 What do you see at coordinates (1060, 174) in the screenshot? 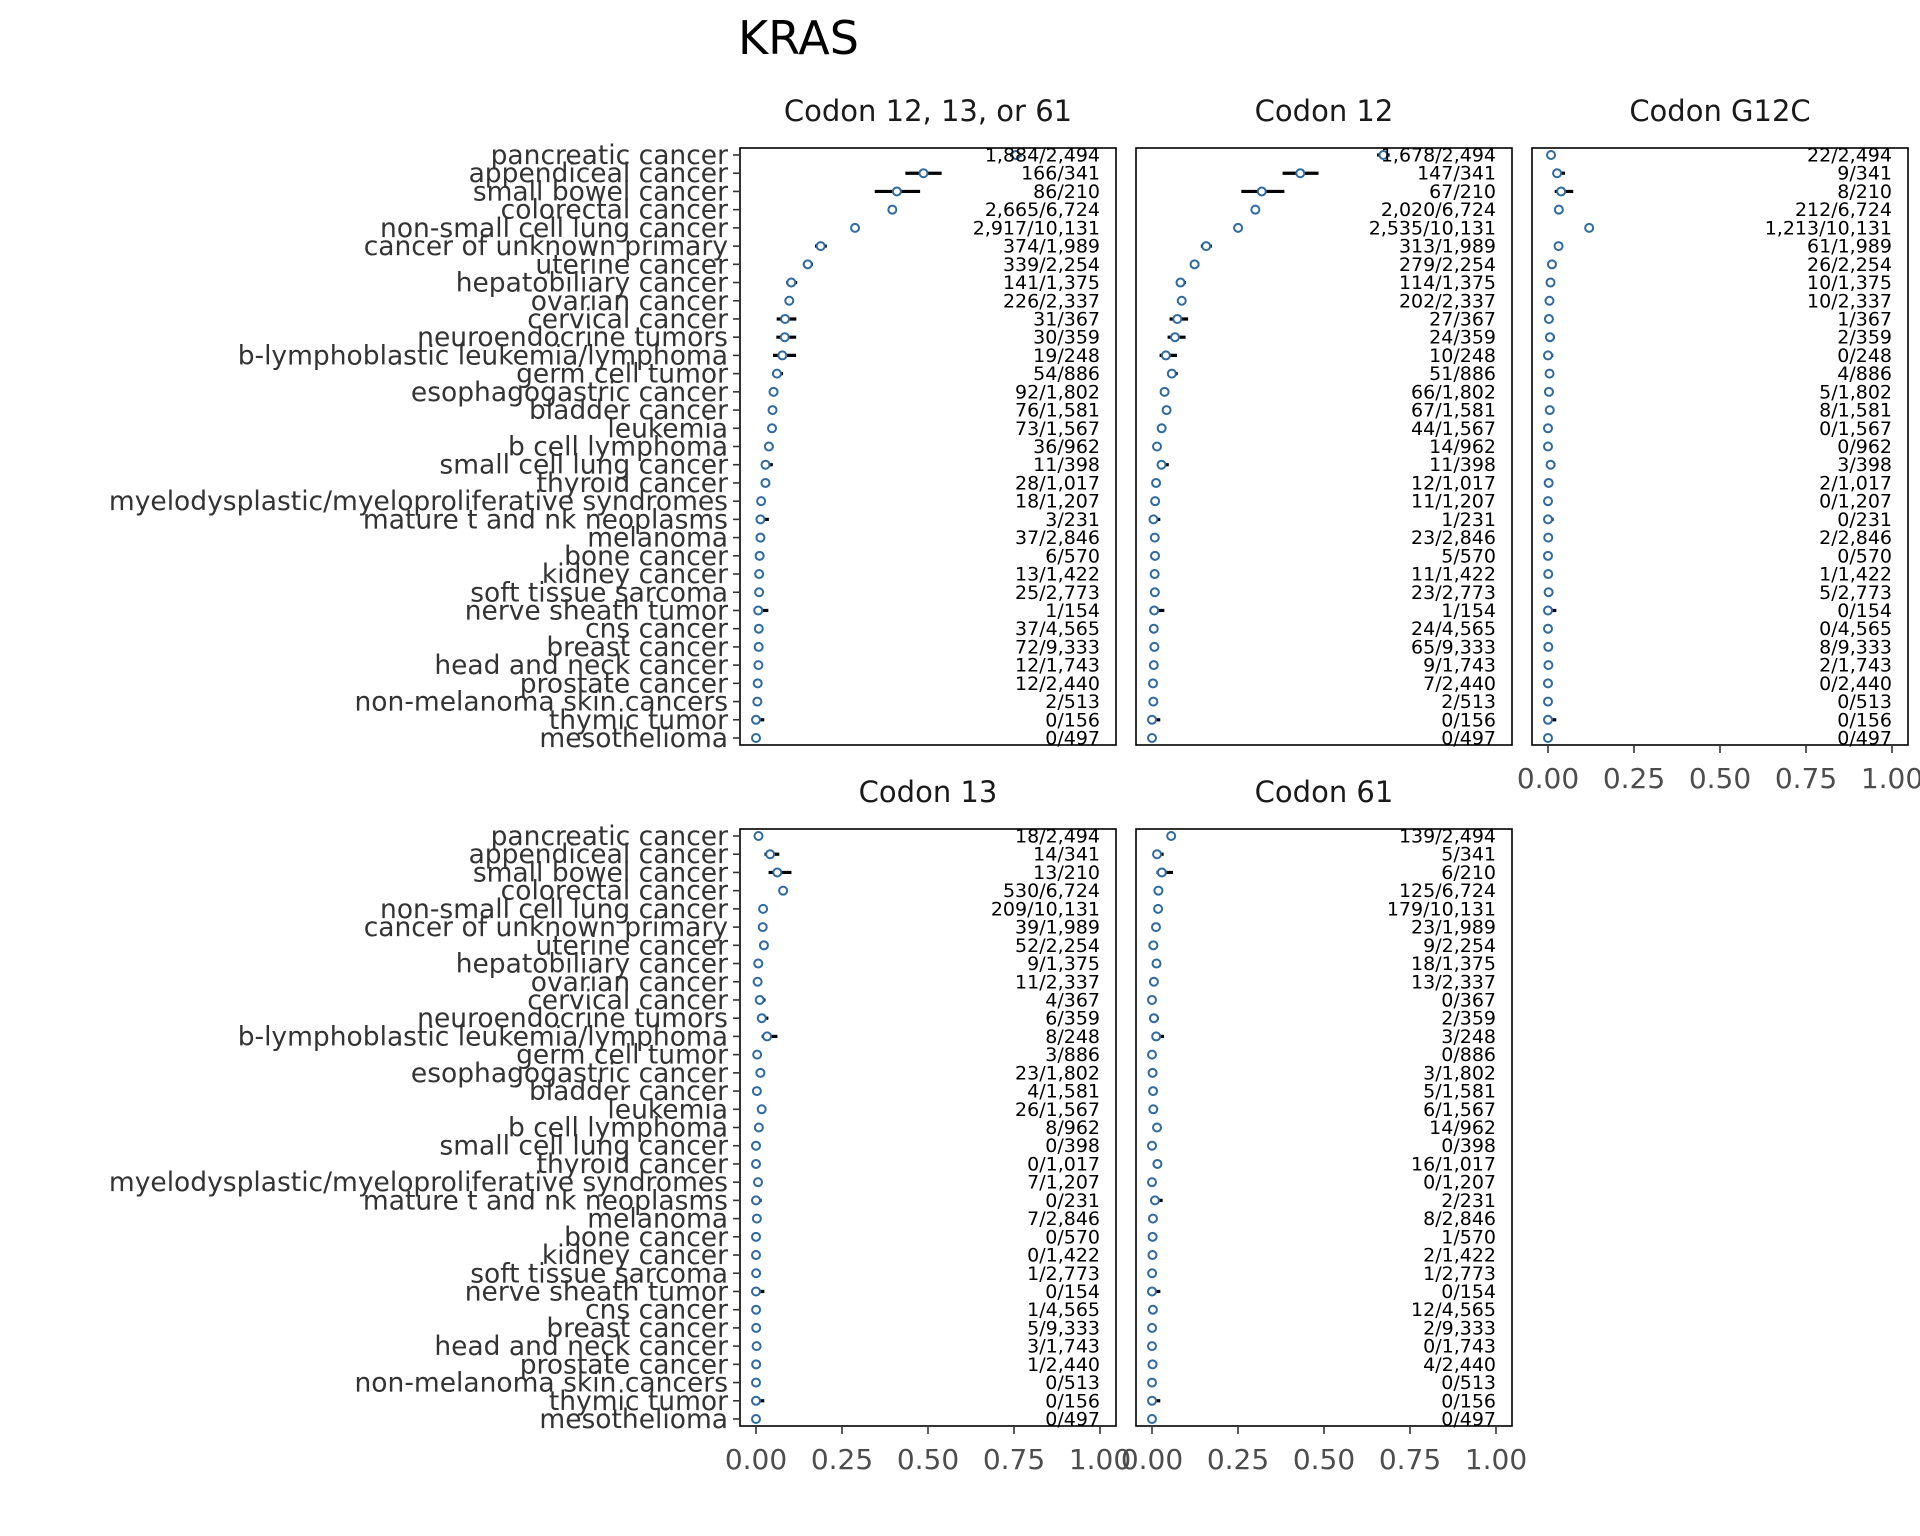
I see `count-label: 166/341` at bounding box center [1060, 174].